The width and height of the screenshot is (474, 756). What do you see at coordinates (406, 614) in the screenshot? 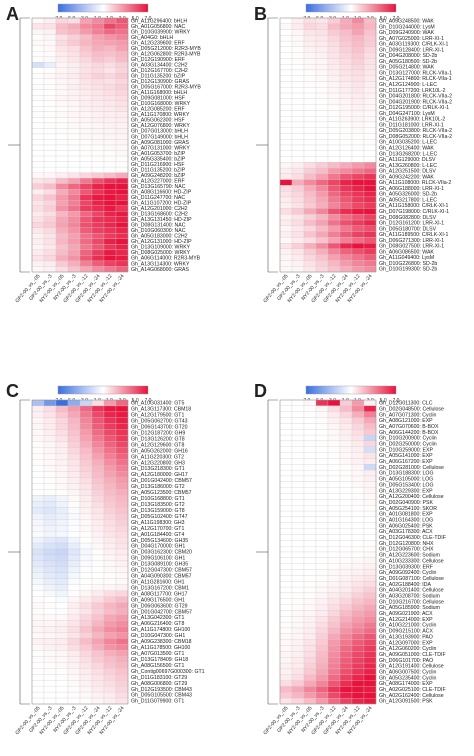
I see `row-label: Gh_A09G021900: ACX` at bounding box center [406, 614].